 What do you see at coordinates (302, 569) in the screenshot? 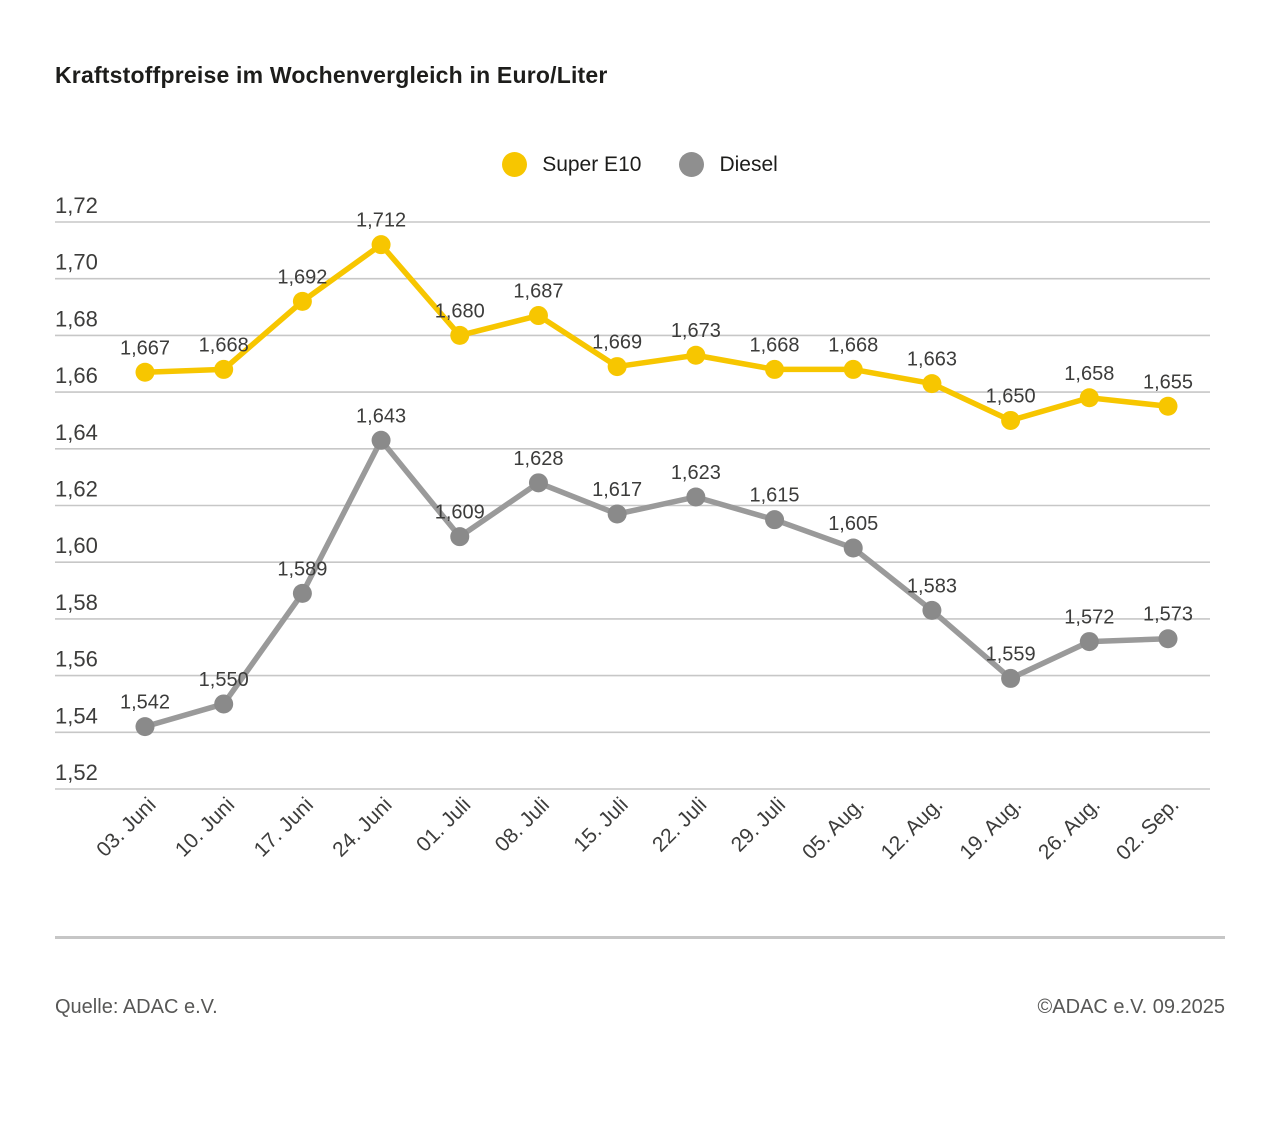
I see `data-point-label: 1,589` at bounding box center [302, 569].